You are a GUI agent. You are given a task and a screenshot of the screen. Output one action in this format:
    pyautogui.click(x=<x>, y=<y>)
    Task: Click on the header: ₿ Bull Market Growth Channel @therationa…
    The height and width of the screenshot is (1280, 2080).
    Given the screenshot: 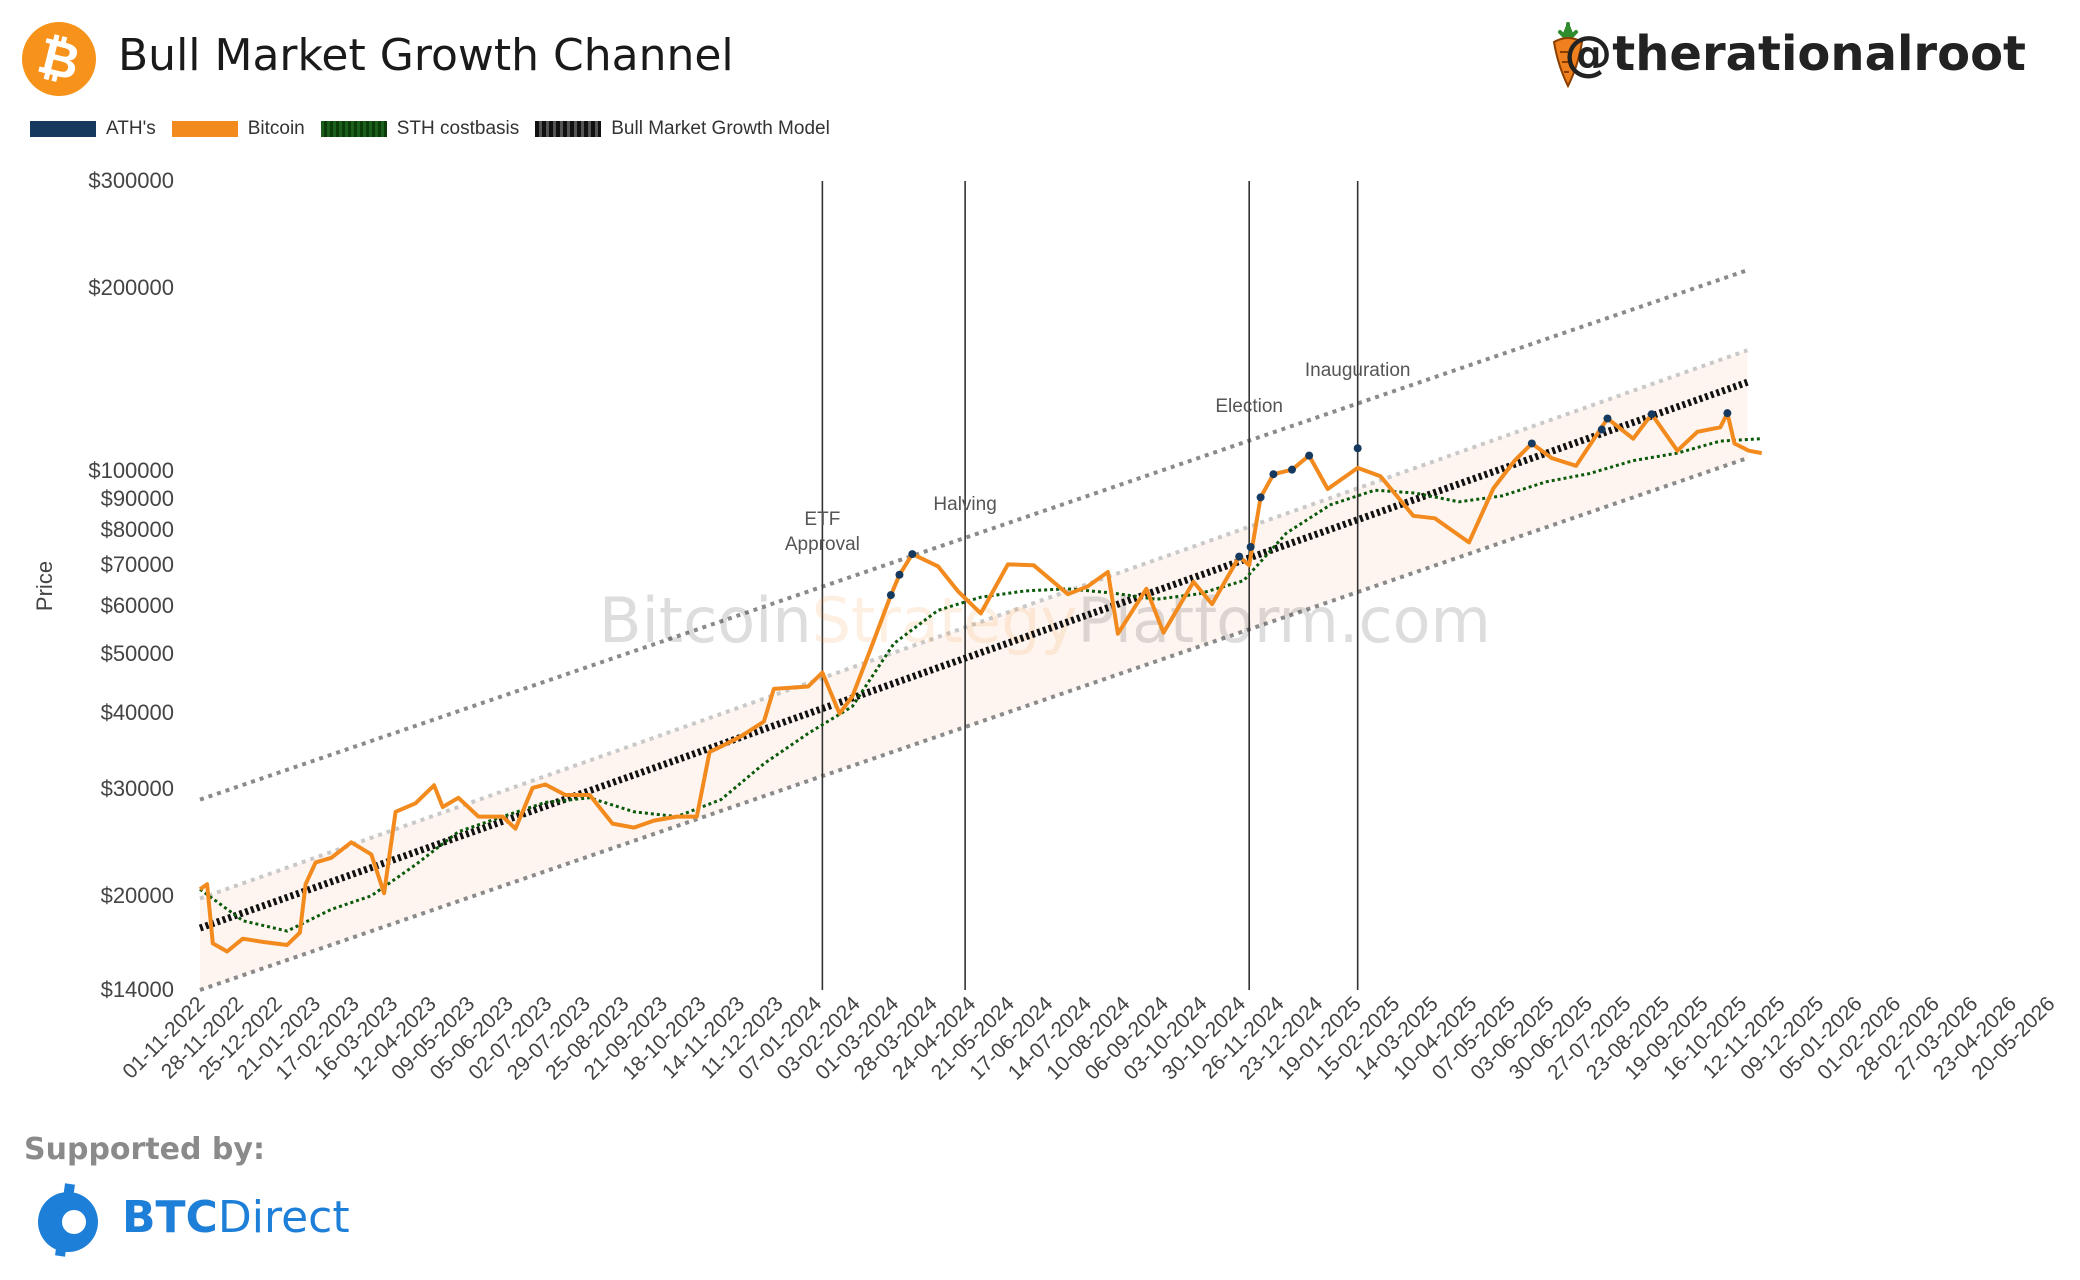 What is the action you would take?
    pyautogui.click(x=1040, y=55)
    